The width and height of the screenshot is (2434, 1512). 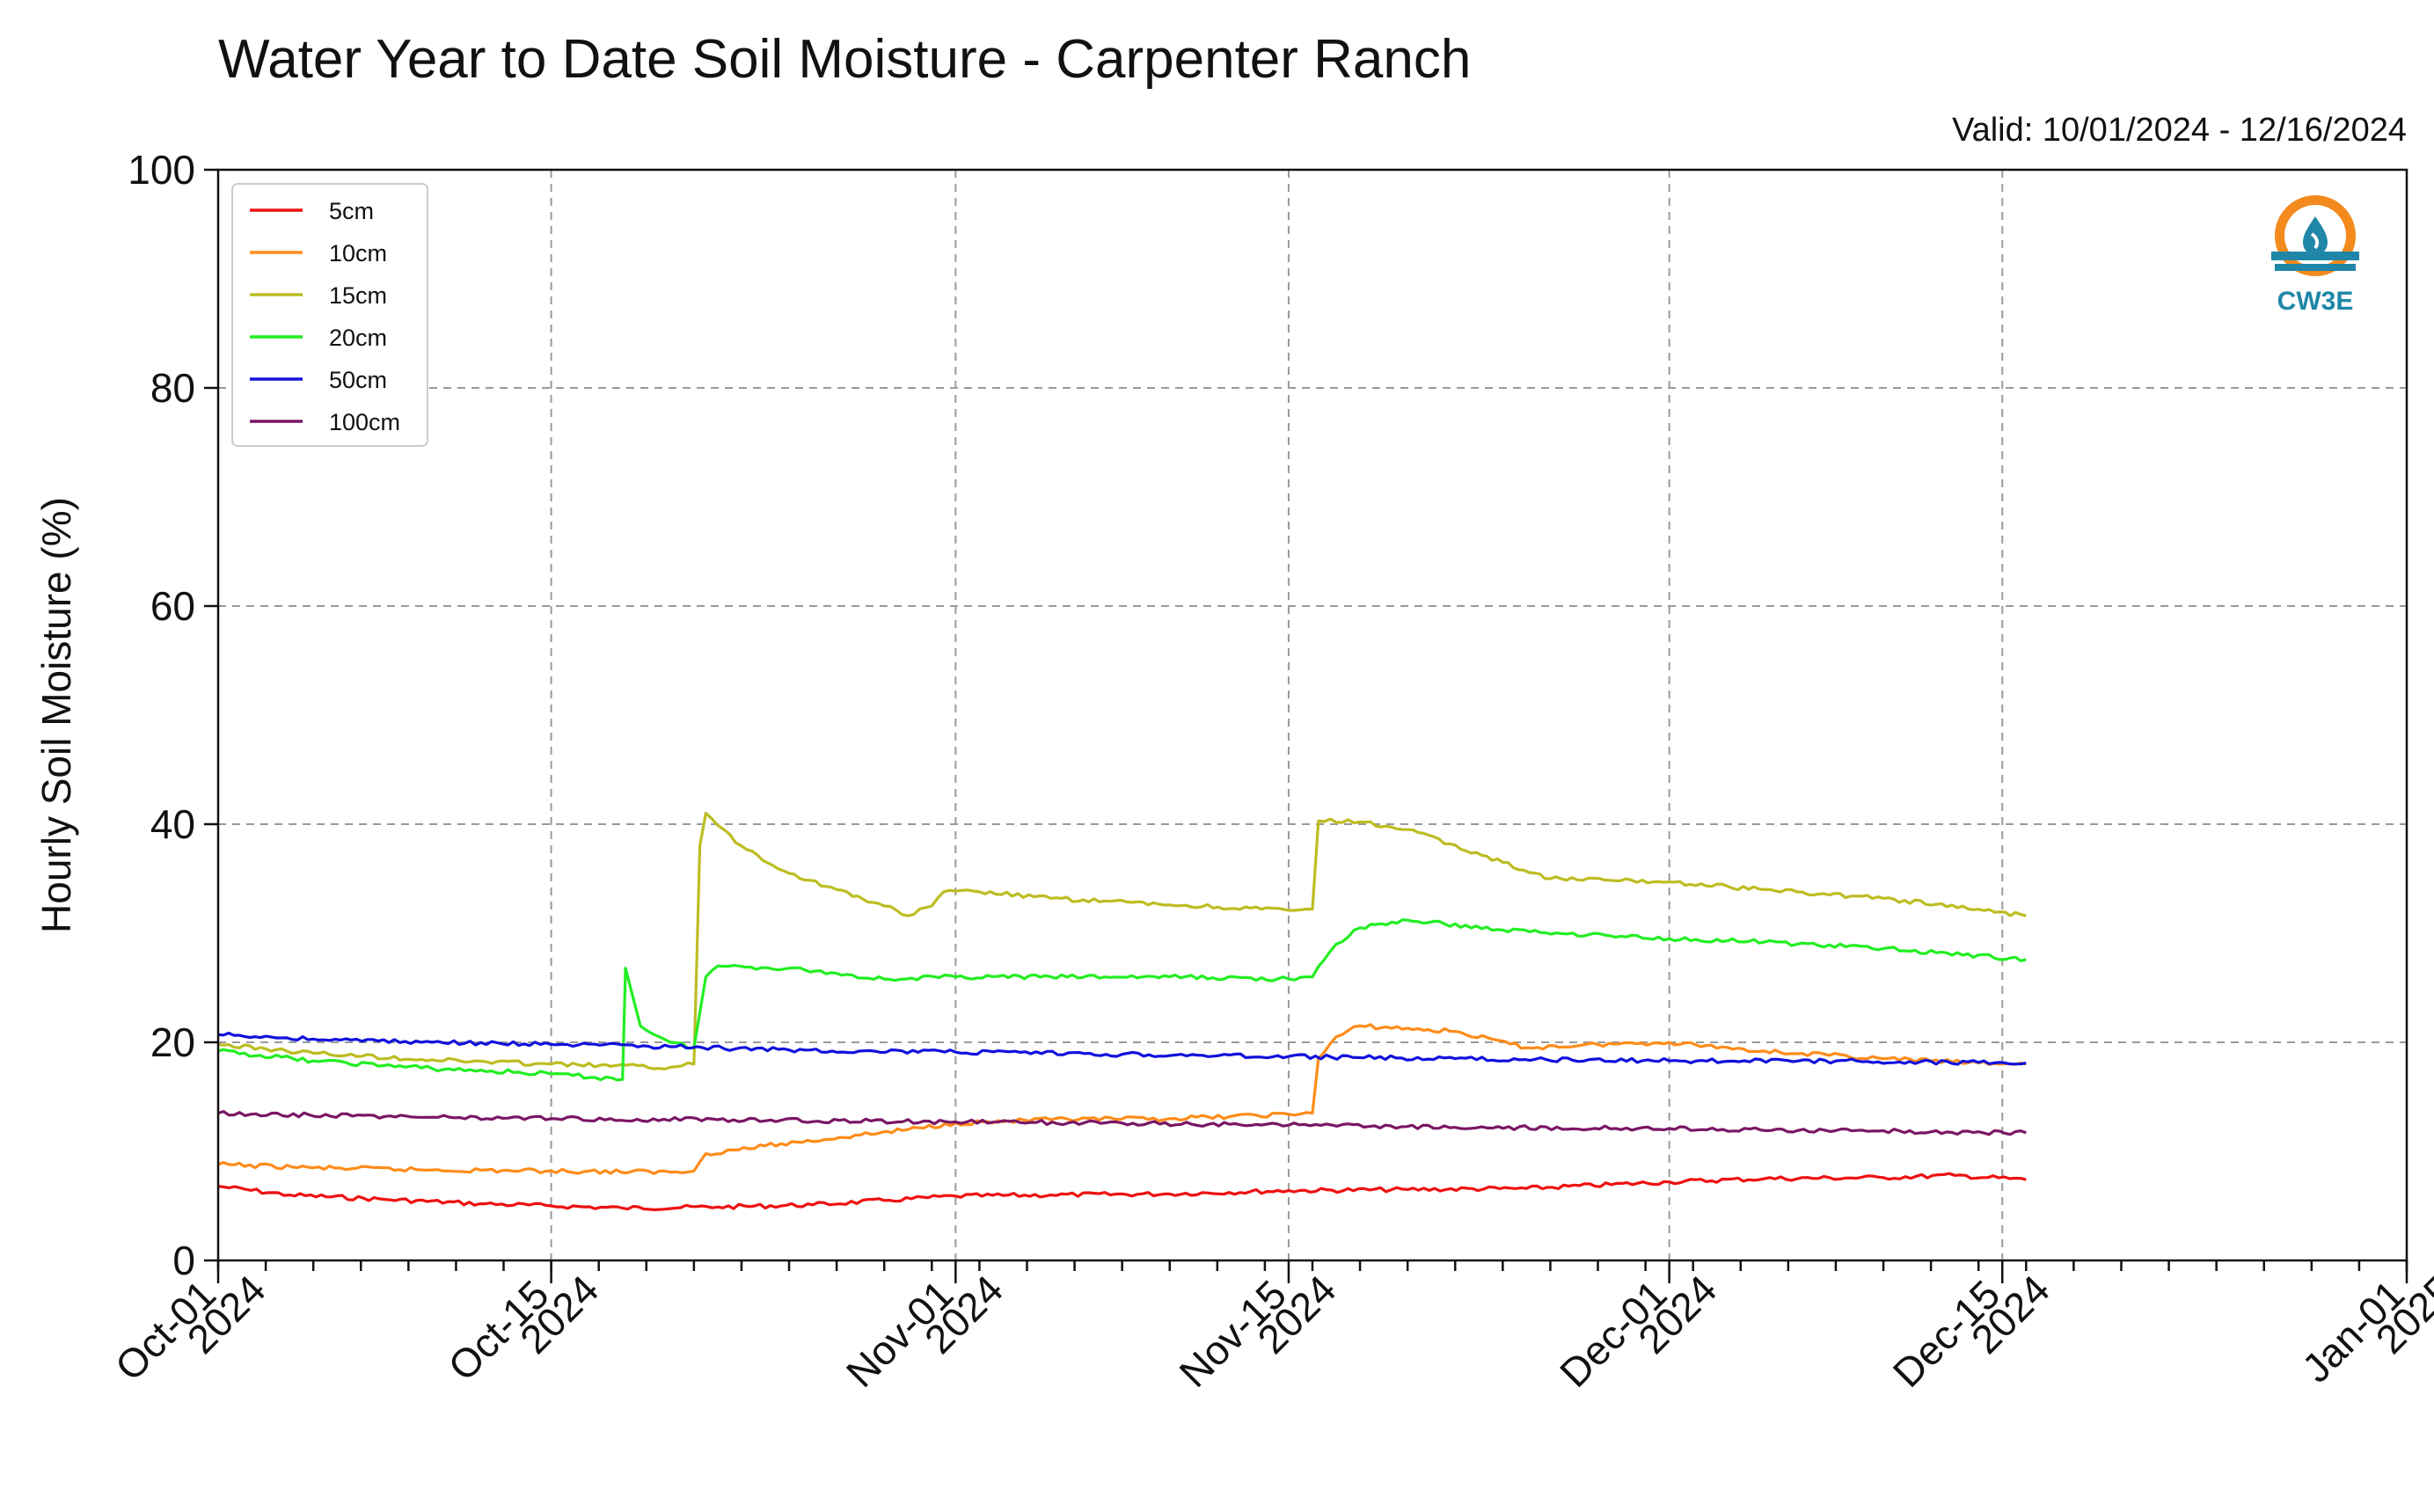 I want to click on legend-label-15cm: 15cm, so click(x=358, y=295).